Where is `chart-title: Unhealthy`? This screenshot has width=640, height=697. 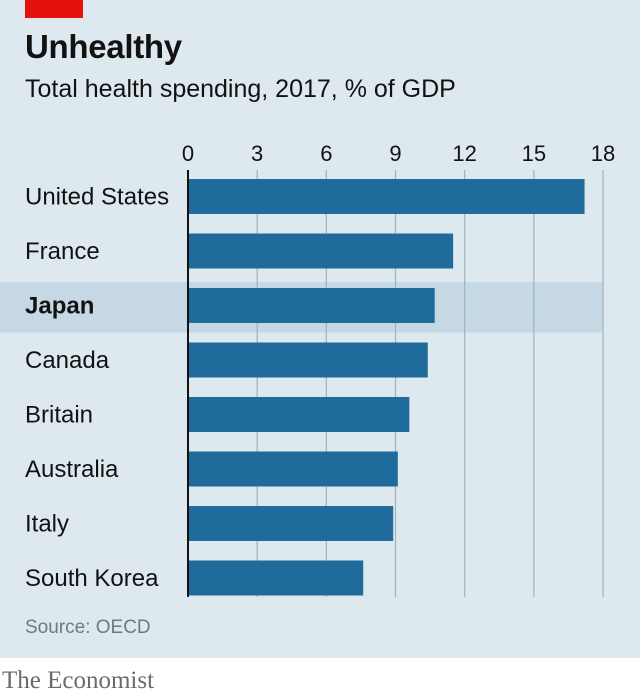 chart-title: Unhealthy is located at coordinates (103, 46).